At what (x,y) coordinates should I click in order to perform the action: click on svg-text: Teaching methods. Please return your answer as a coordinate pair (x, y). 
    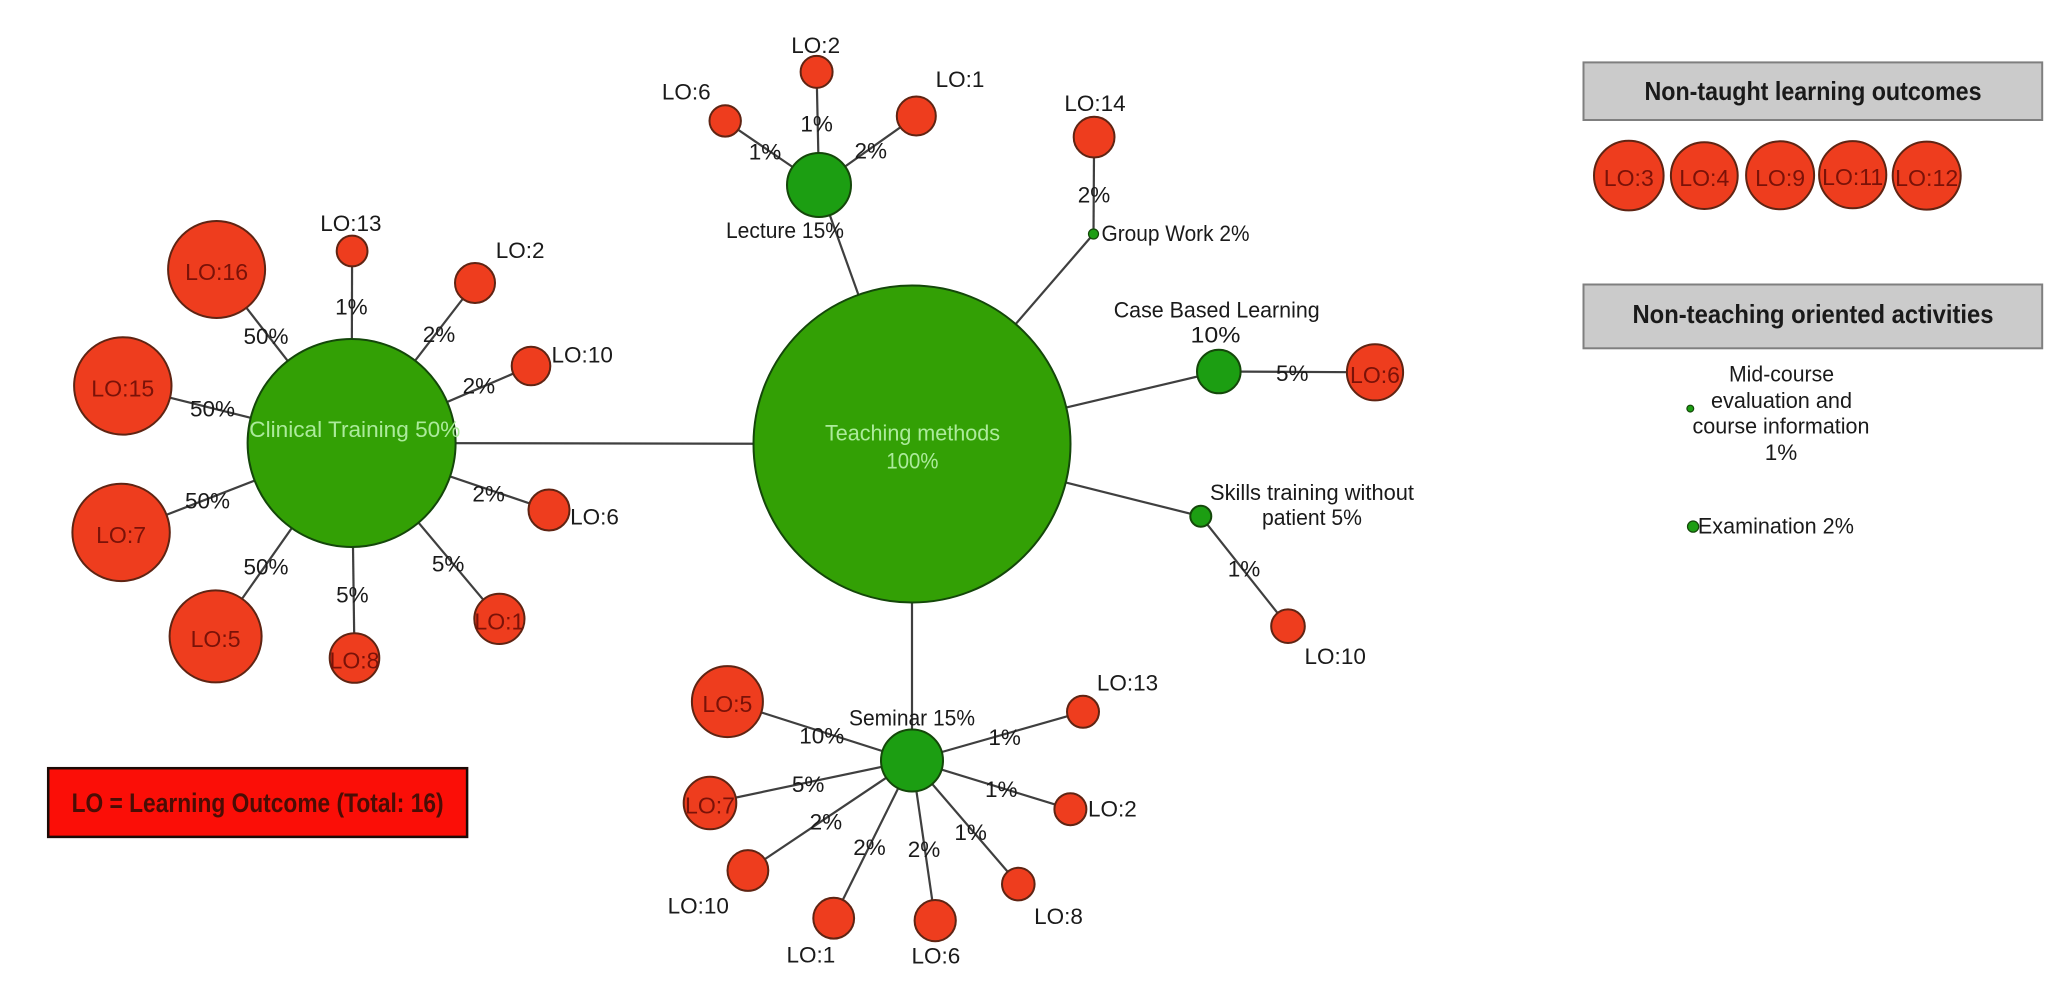
    Looking at the image, I should click on (912, 432).